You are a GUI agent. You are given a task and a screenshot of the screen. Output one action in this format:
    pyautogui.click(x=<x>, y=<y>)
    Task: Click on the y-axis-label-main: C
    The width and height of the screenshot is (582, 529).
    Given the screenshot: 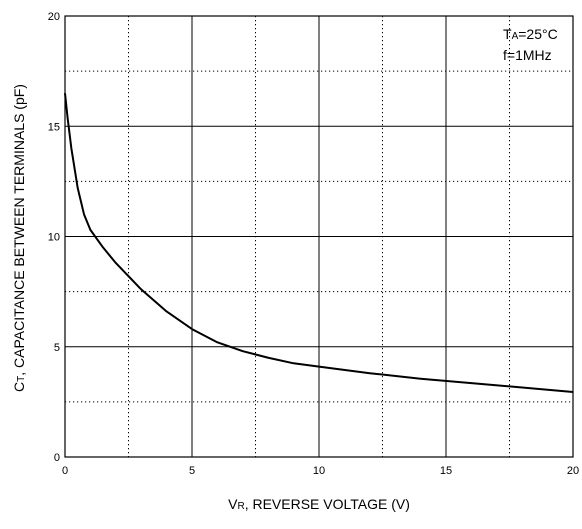 What is the action you would take?
    pyautogui.click(x=19, y=387)
    